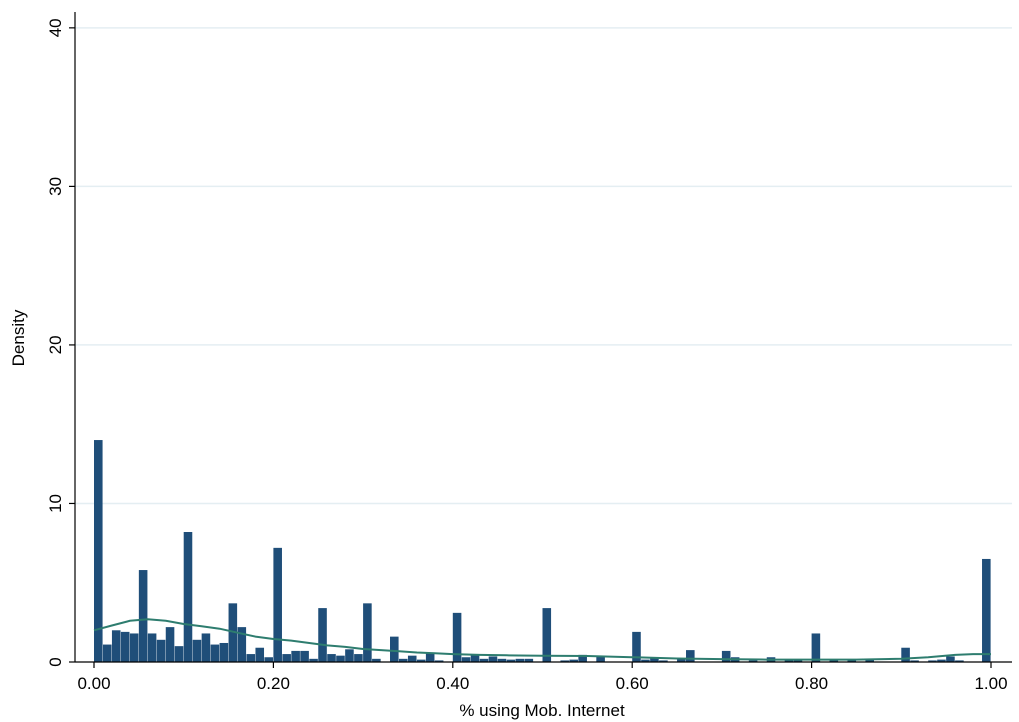 The height and width of the screenshot is (722, 1019). Describe the element at coordinates (990, 683) in the screenshot. I see `x-tick-label: 1.00` at that location.